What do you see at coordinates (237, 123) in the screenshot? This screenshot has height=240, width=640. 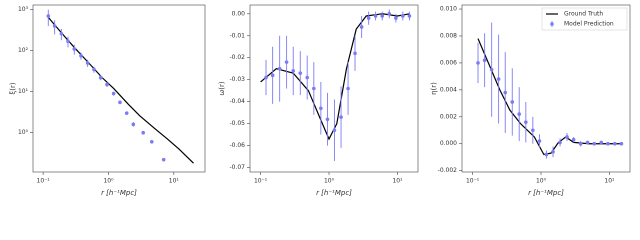 I see `y-tick-label: -0.05` at bounding box center [237, 123].